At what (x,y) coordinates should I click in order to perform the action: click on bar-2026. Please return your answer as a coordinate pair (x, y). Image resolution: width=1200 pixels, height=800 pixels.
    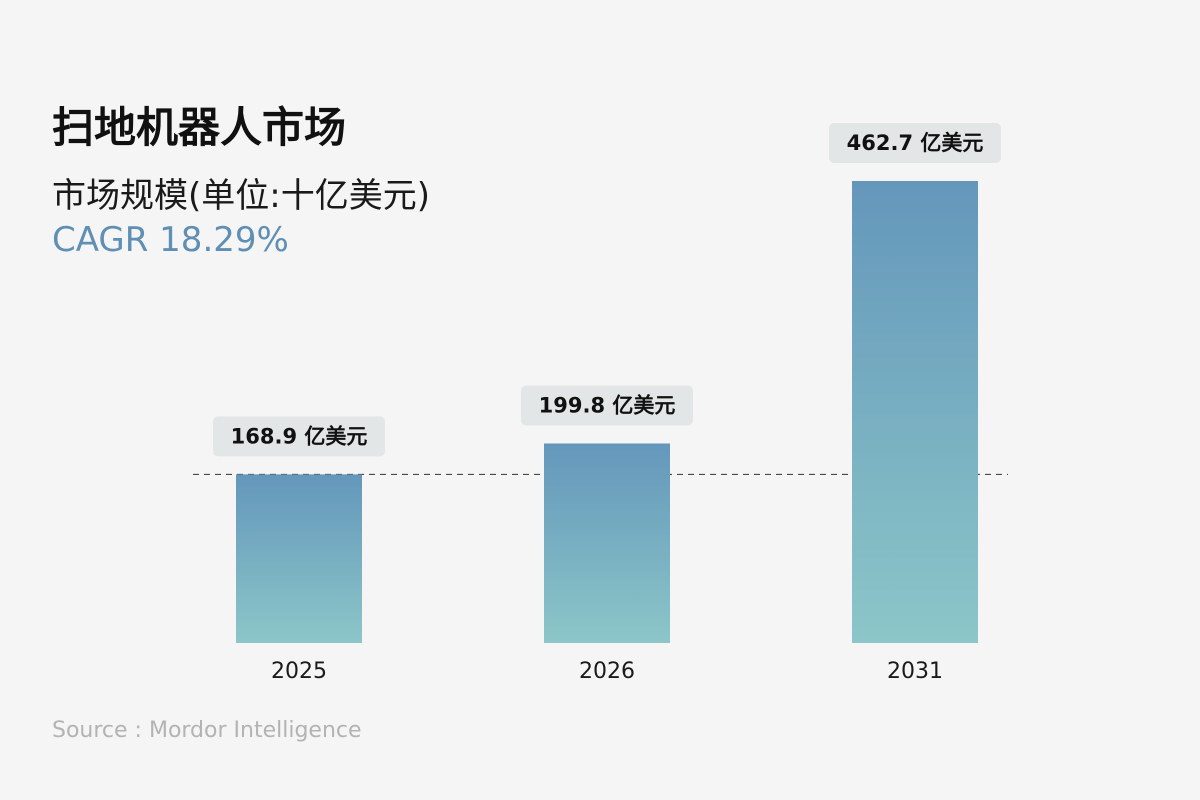
    Looking at the image, I should click on (607, 543).